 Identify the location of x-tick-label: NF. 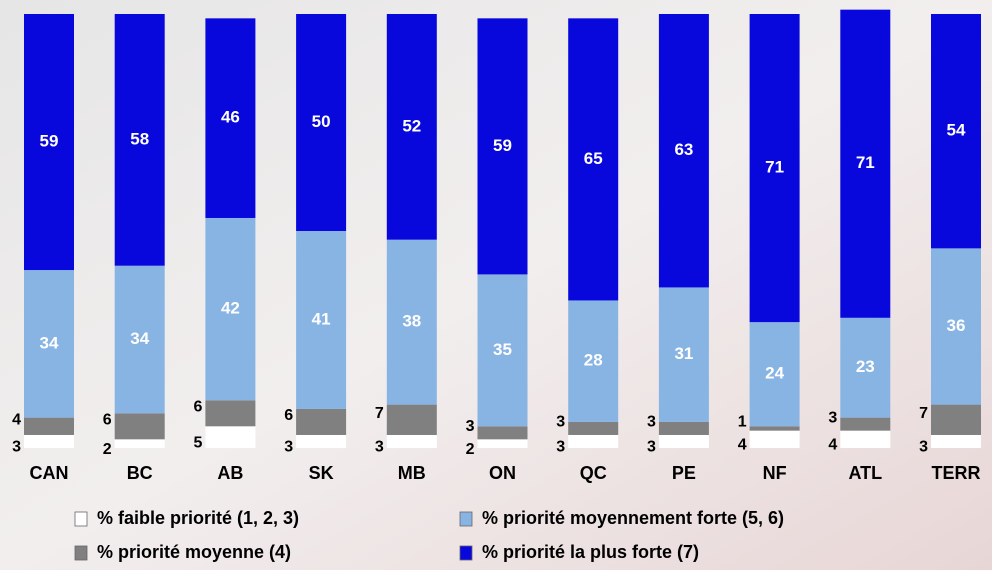
(775, 473).